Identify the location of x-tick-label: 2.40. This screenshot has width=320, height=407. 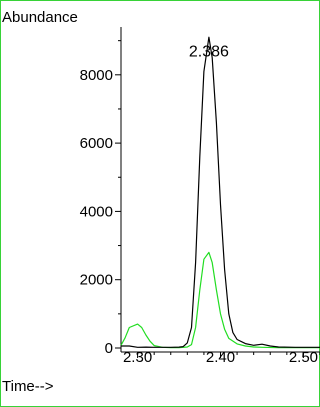
(220, 357).